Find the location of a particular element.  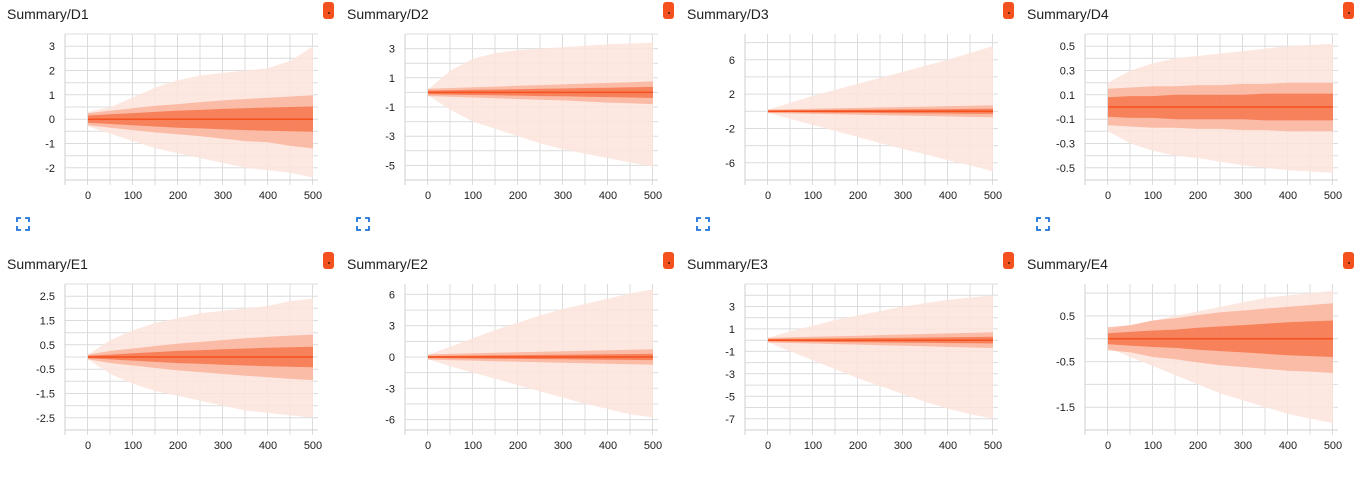

chart-title: Summary/E1 is located at coordinates (47, 264).